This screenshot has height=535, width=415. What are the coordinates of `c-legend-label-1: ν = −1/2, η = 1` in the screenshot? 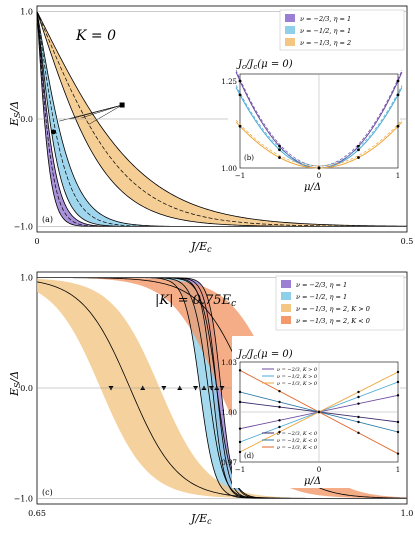 It's located at (321, 297).